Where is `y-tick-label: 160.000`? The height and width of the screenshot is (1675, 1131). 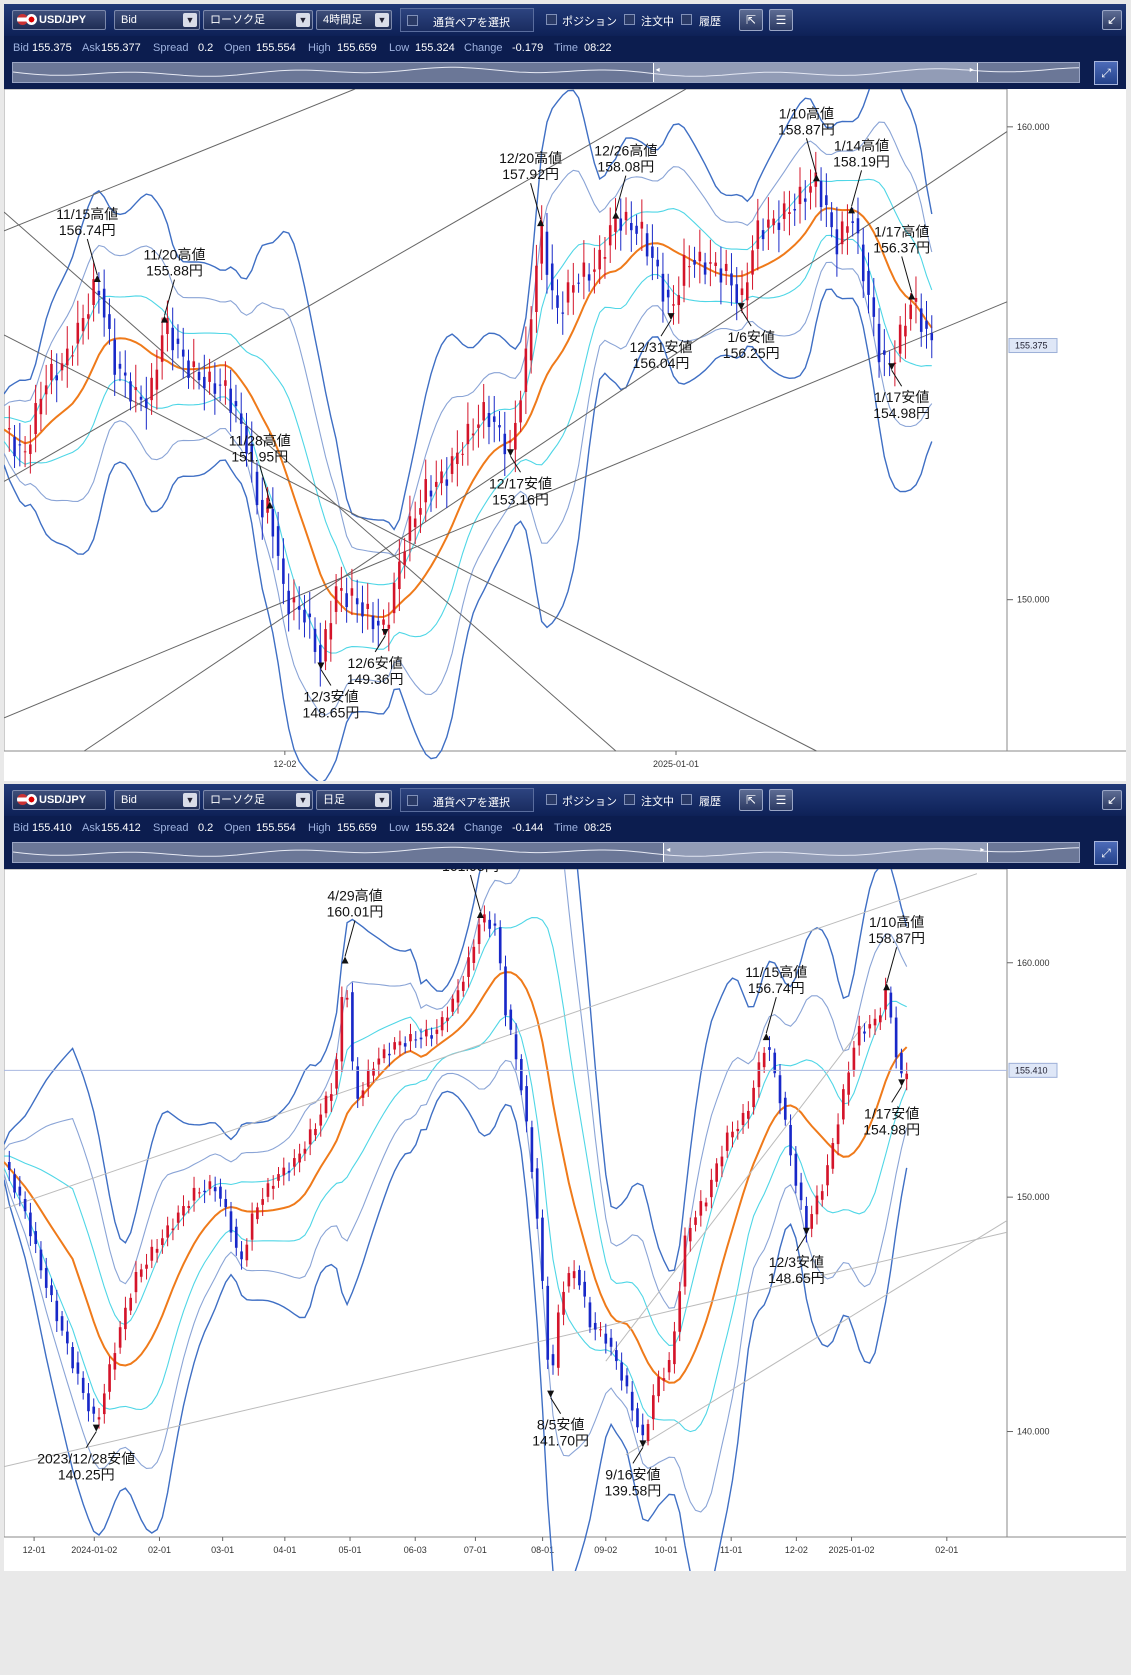 y-tick-label: 160.000 is located at coordinates (1033, 963).